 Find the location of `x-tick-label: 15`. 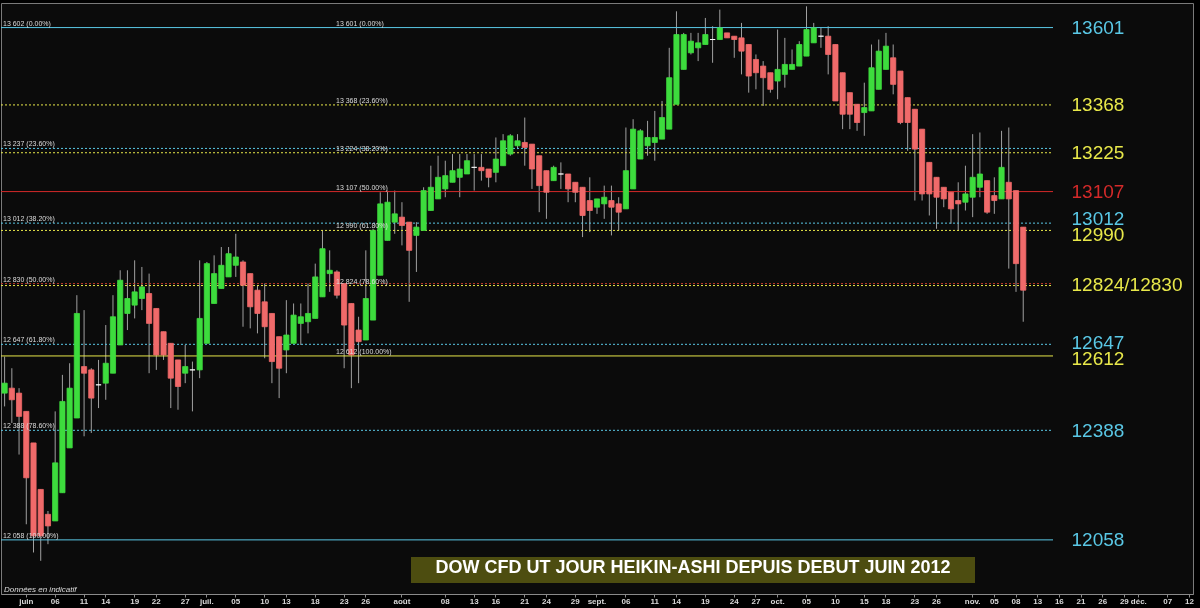

x-tick-label: 15 is located at coordinates (864, 601).